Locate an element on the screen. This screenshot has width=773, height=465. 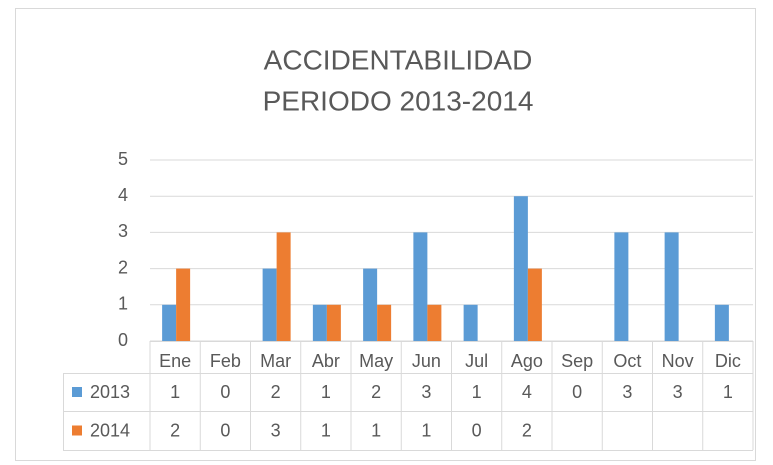
x-tick-label: Jun is located at coordinates (426, 361).